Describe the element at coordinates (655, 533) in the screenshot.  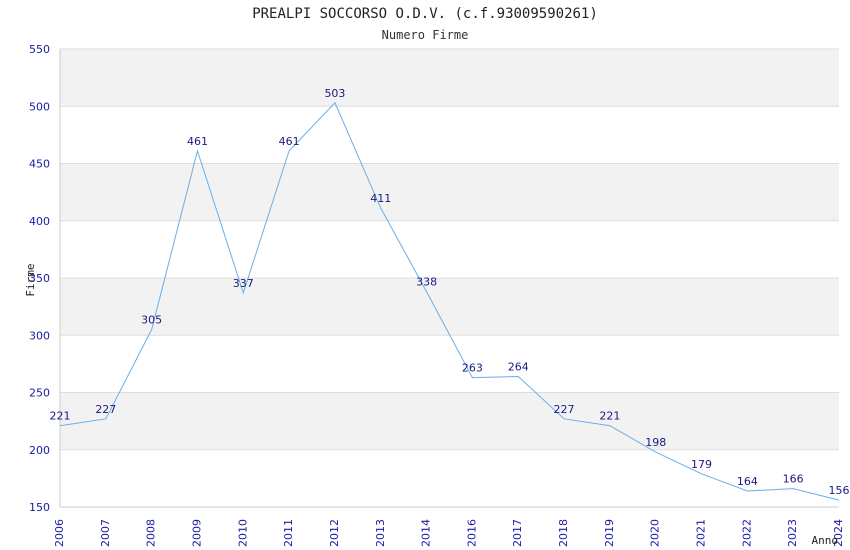
I see `x-tick-label: 2020` at that location.